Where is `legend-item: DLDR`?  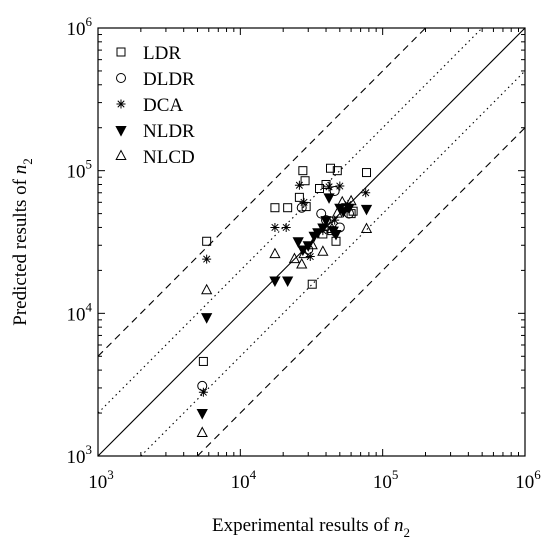 legend-item: DLDR is located at coordinates (155, 79).